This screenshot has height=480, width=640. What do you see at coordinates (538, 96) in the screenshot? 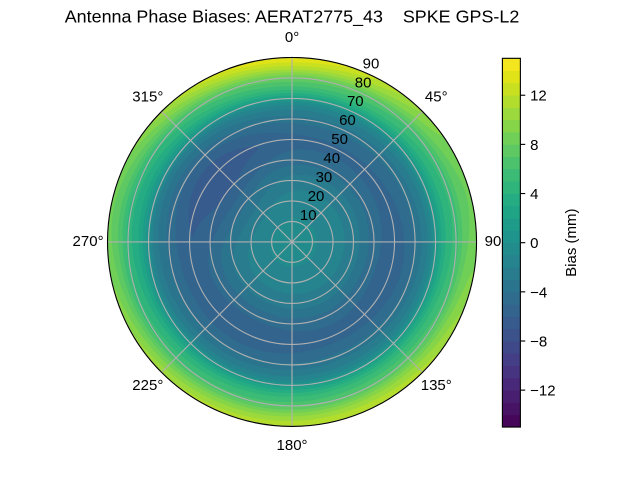
I see `svg-text: 12` at bounding box center [538, 96].